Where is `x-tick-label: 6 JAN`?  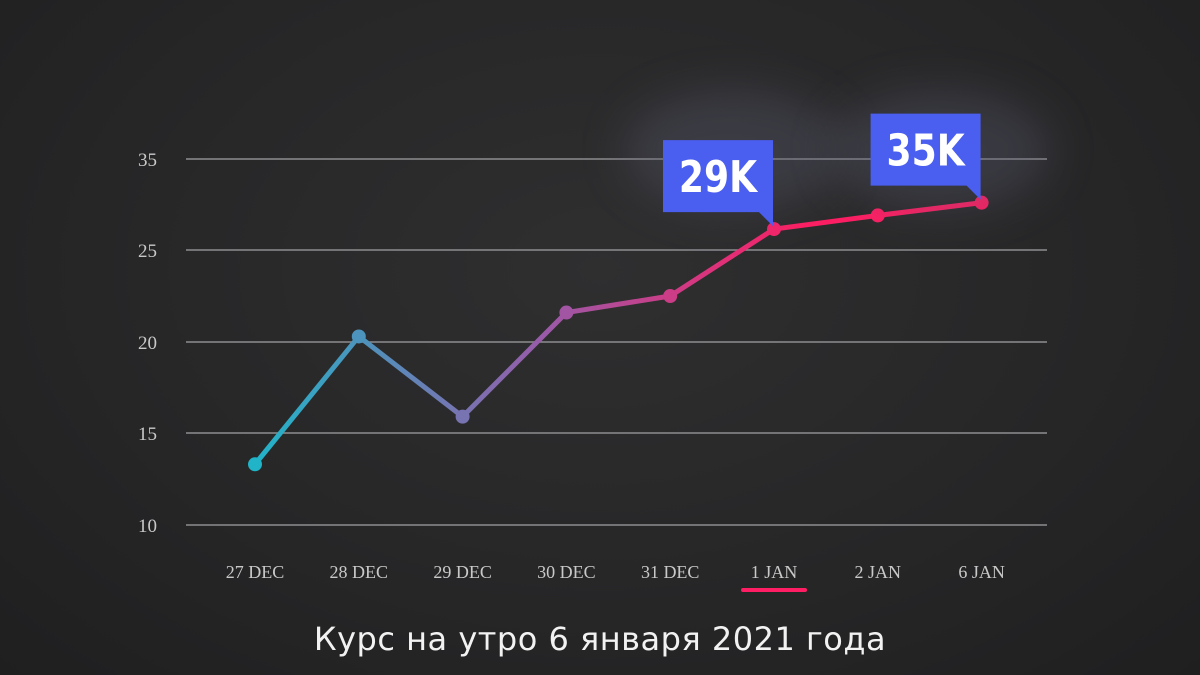 x-tick-label: 6 JAN is located at coordinates (981, 572).